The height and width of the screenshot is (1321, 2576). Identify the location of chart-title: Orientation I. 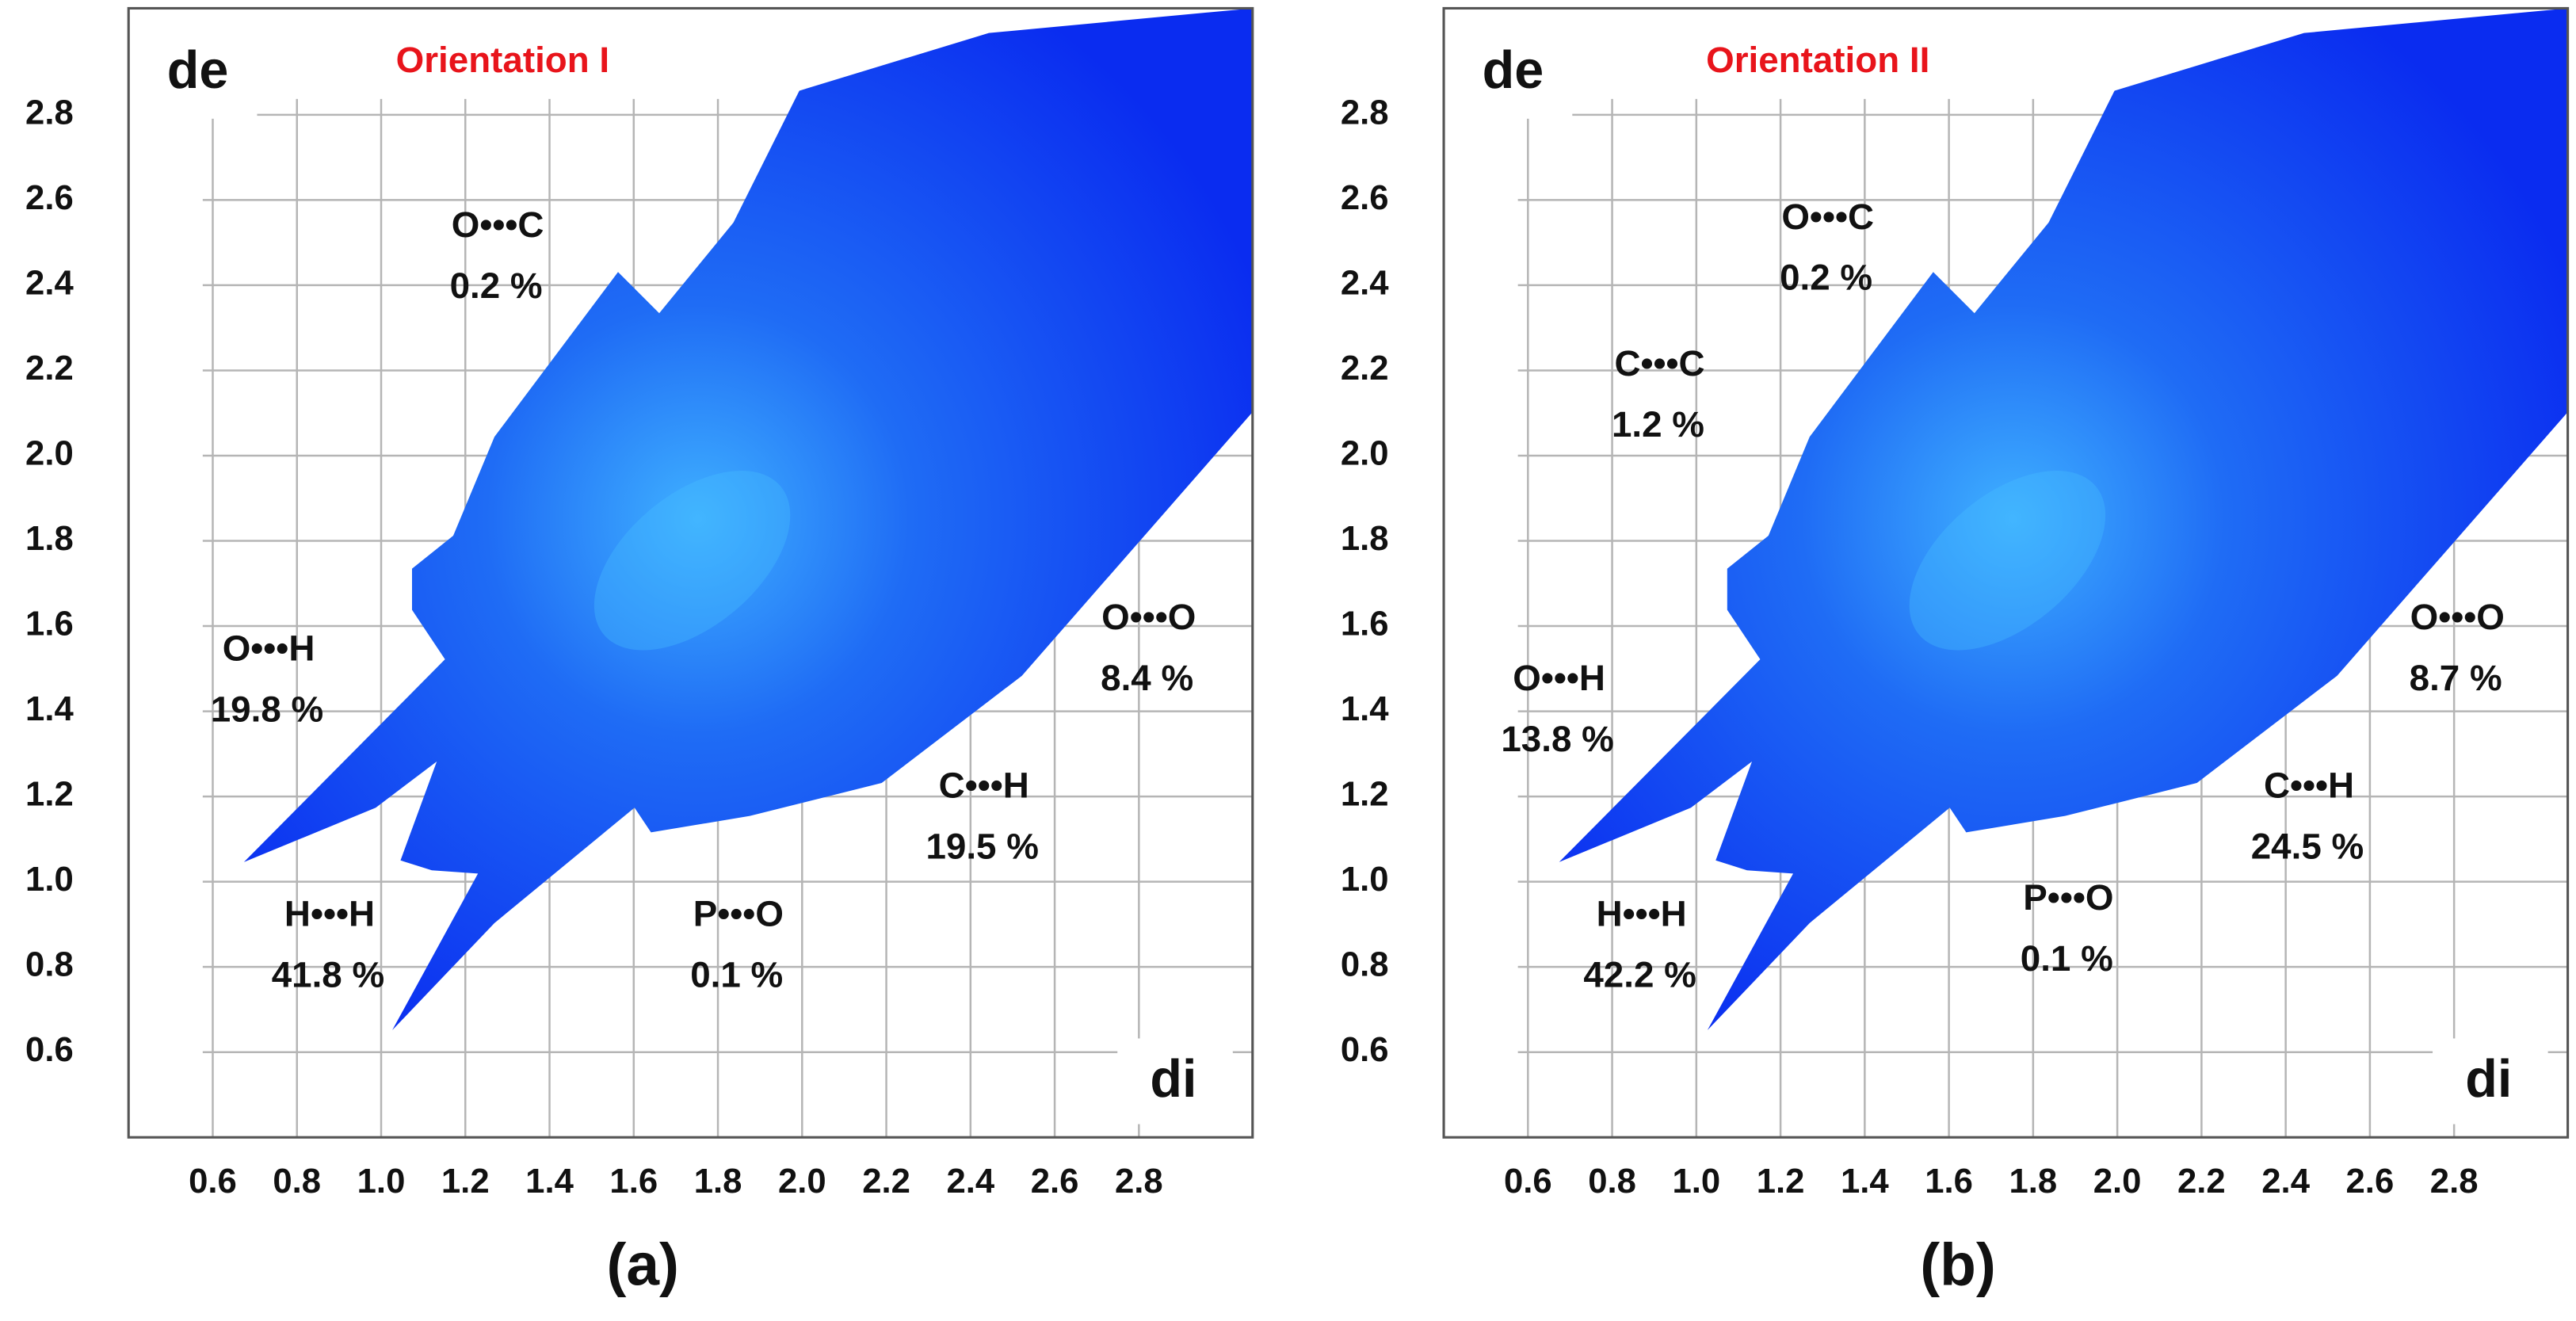
(502, 60).